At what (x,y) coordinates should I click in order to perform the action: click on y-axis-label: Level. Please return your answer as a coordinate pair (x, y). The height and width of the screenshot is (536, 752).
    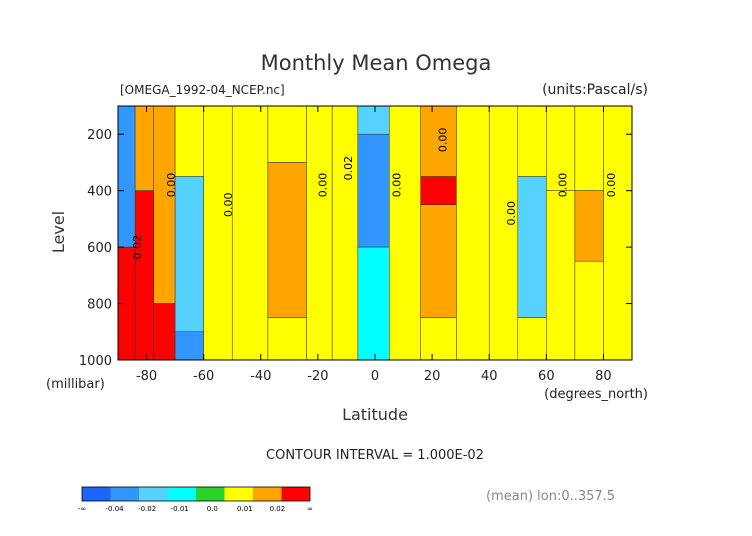
    Looking at the image, I should click on (58, 232).